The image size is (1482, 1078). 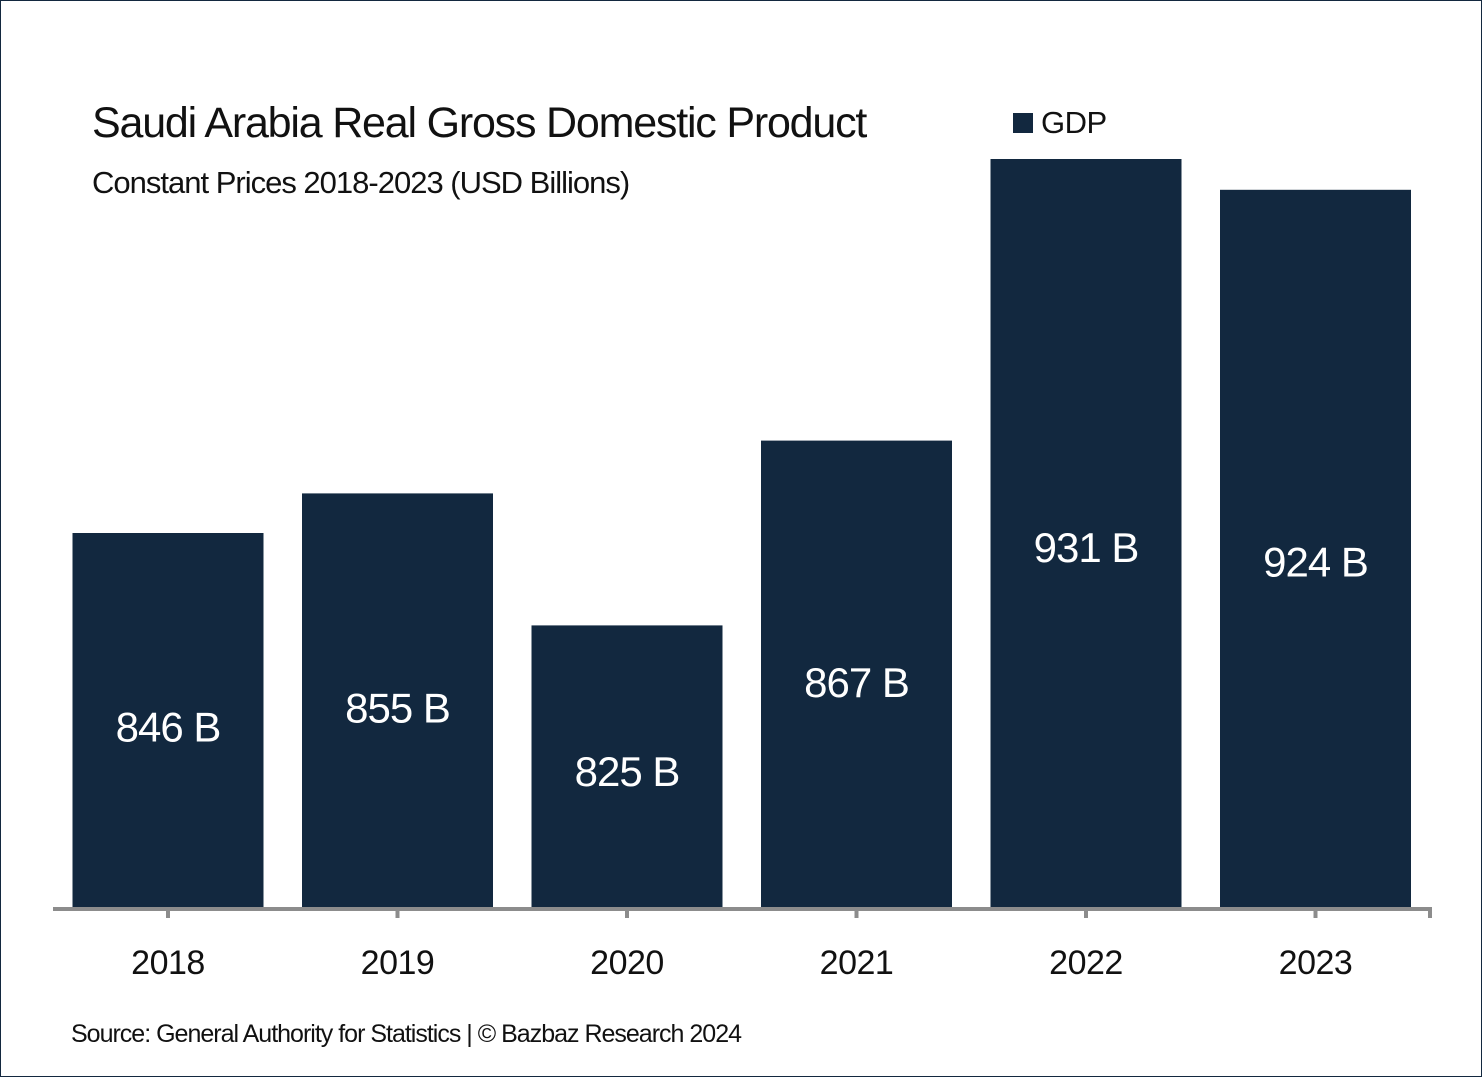 What do you see at coordinates (1086, 914) in the screenshot?
I see `x-tick-2022` at bounding box center [1086, 914].